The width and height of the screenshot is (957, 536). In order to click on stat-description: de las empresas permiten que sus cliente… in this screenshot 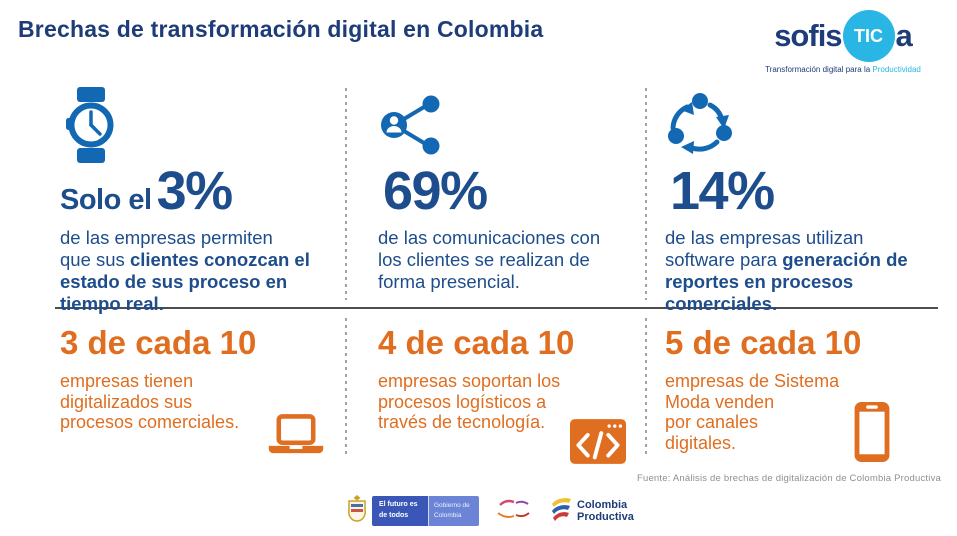, I will do `click(194, 271)`.